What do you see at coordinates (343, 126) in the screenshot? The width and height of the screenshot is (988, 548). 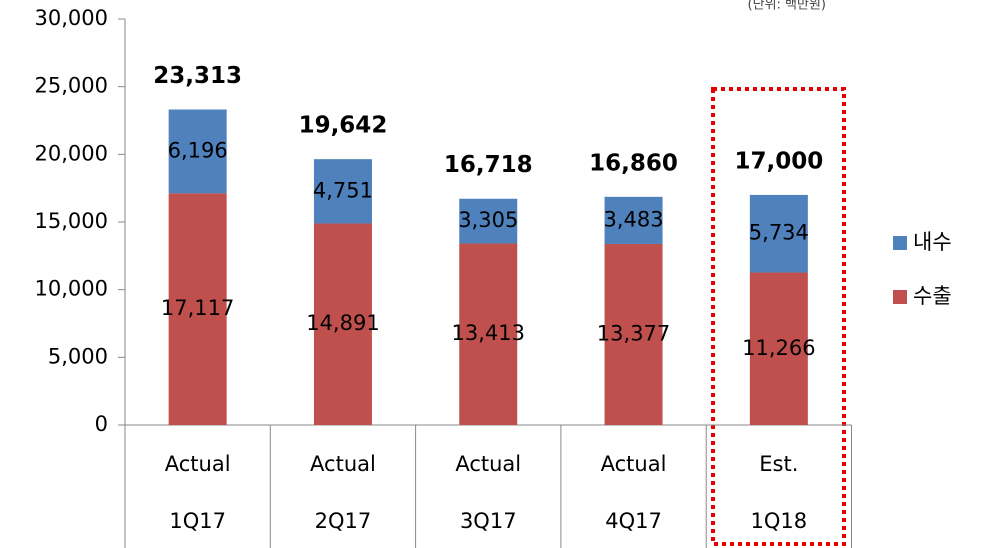 I see `total-label: 19,642` at bounding box center [343, 126].